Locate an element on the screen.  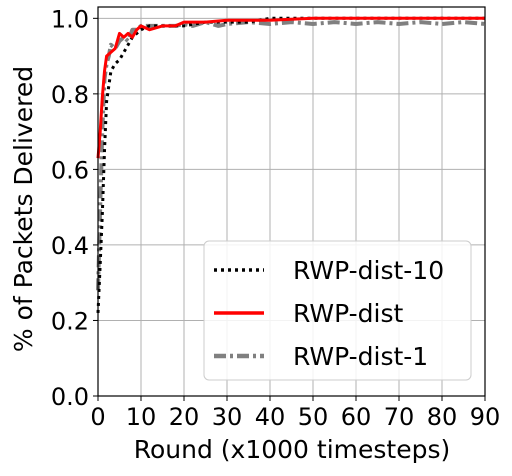
x-tick-label: 60 is located at coordinates (356, 417).